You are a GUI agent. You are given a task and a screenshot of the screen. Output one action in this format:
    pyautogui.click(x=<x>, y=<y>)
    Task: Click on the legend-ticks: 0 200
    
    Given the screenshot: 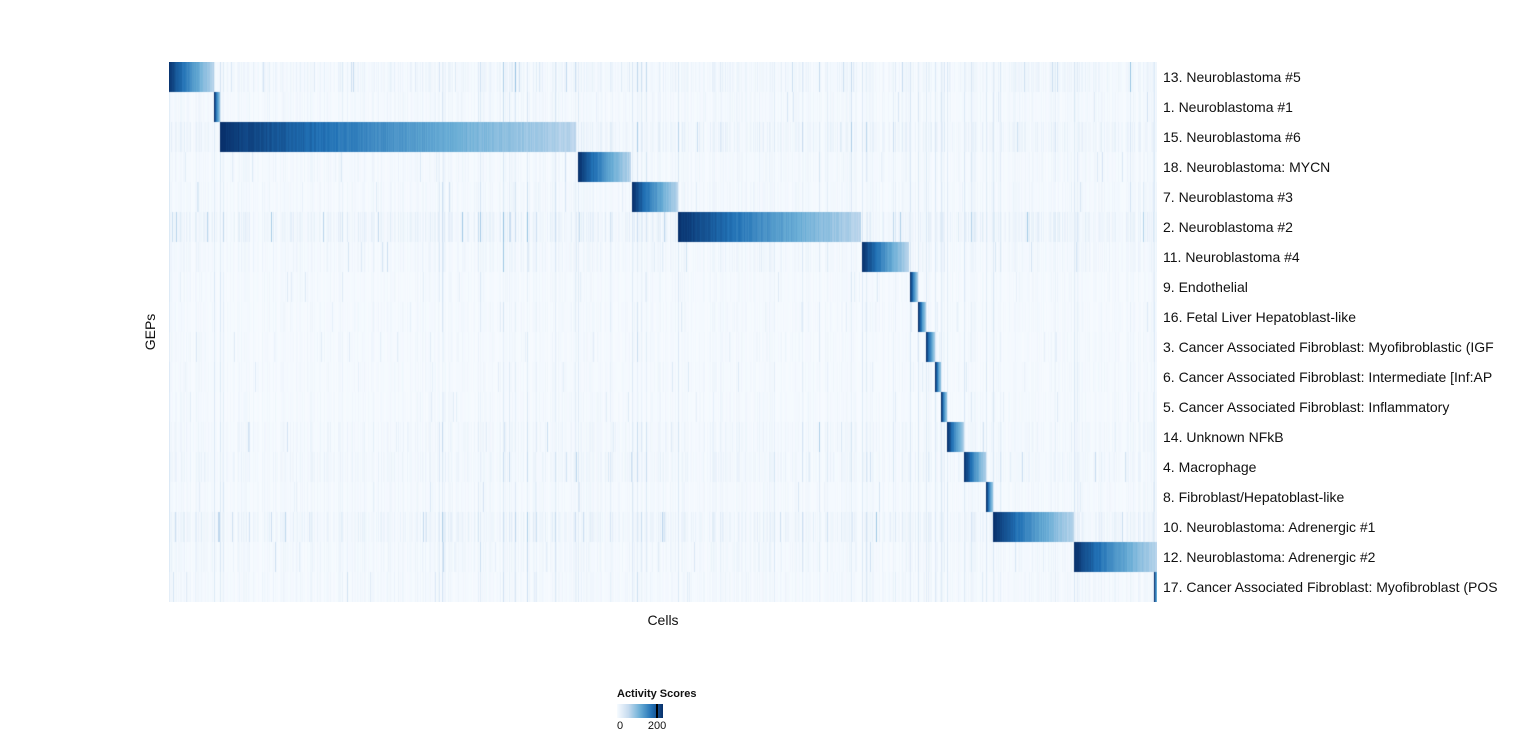 What is the action you would take?
    pyautogui.click(x=642, y=727)
    